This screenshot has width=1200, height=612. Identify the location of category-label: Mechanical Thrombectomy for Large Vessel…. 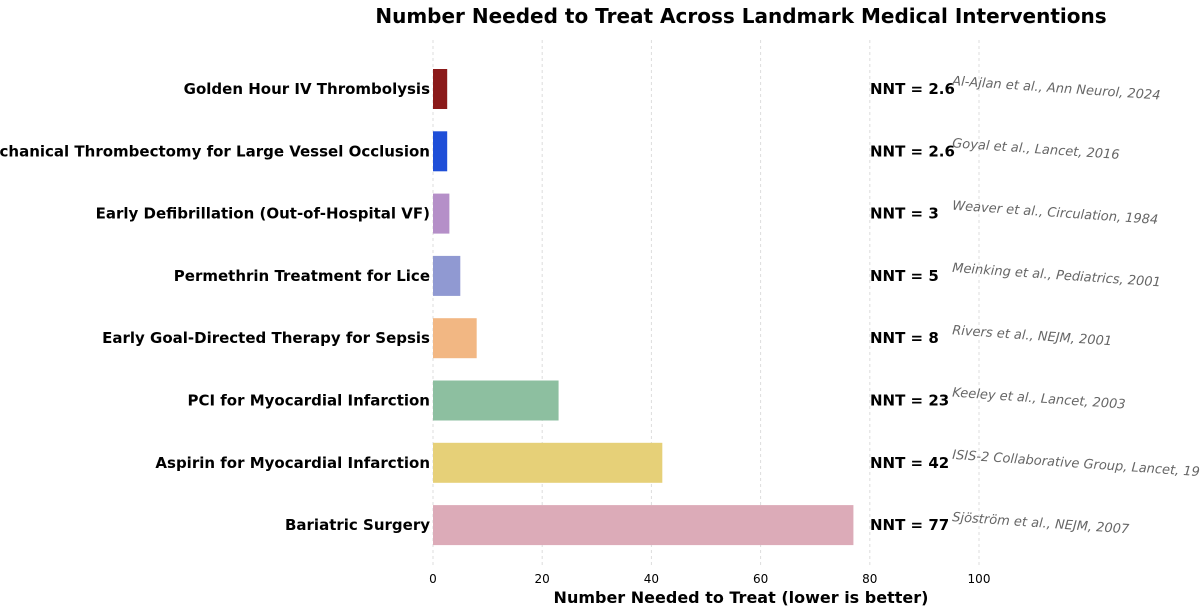
(215, 151).